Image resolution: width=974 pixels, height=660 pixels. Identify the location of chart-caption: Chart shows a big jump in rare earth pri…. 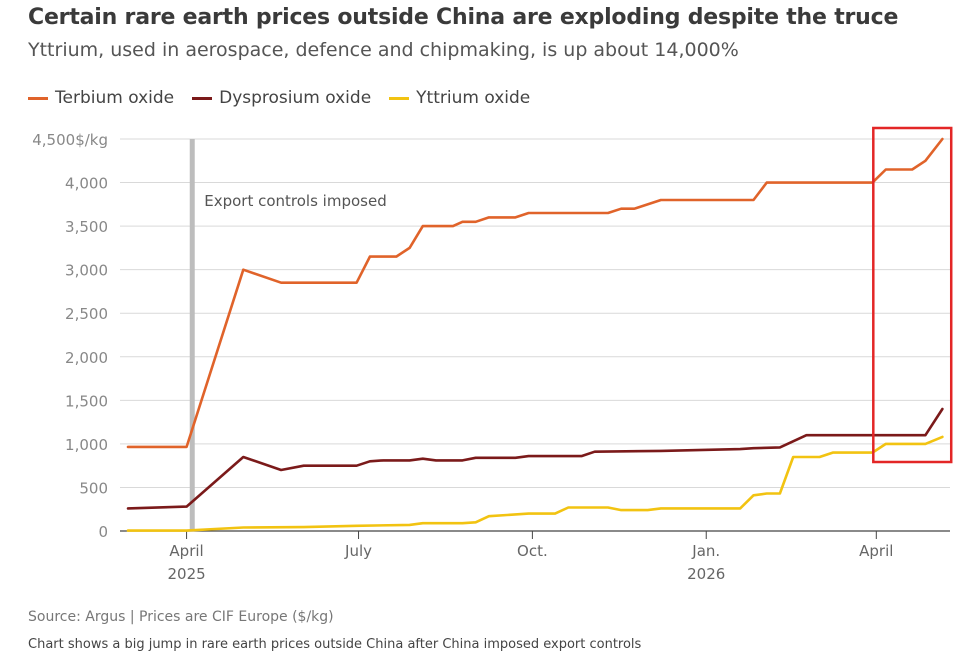
(335, 644).